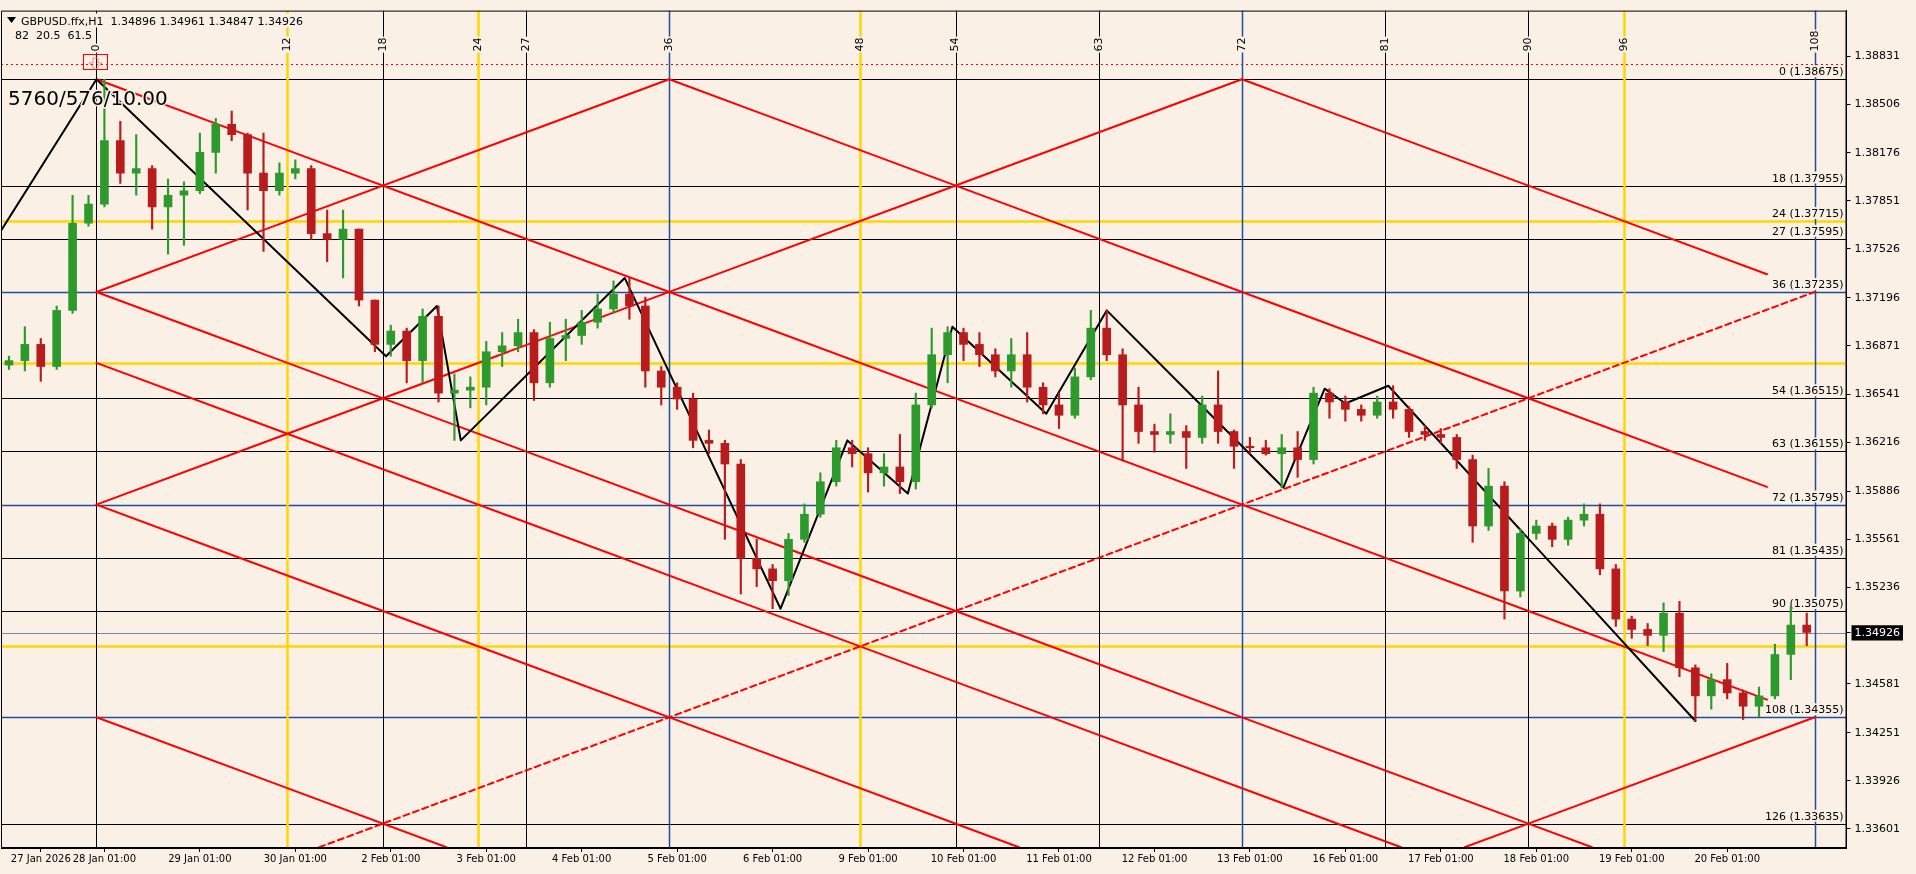  Describe the element at coordinates (1807, 391) in the screenshot. I see `ref-line-label: 54 (1.36515)` at that location.